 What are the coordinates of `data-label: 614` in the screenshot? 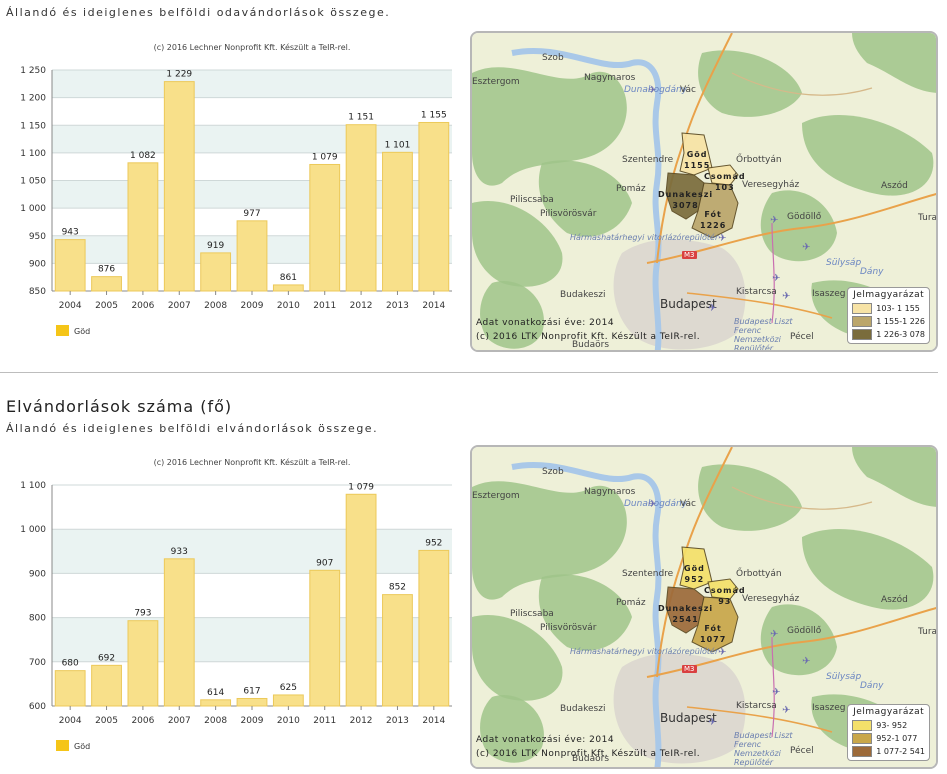 It's located at (215, 693).